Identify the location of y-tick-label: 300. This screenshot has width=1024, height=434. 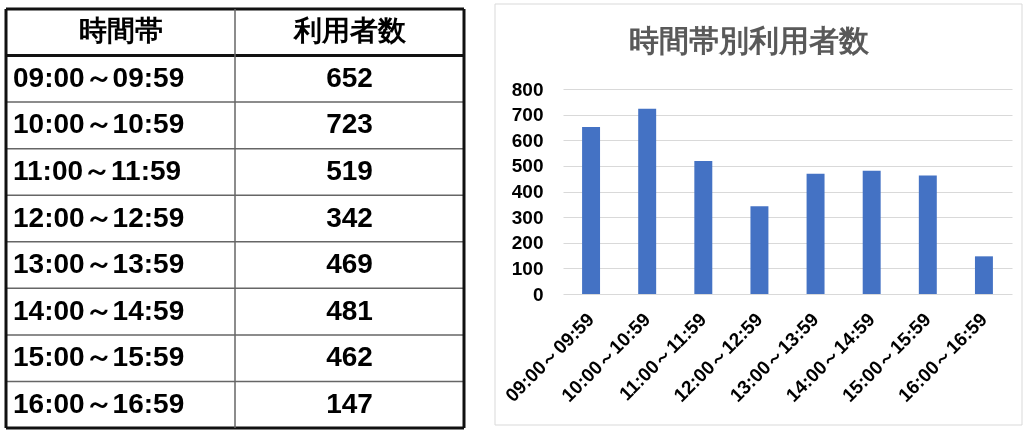
(527, 217).